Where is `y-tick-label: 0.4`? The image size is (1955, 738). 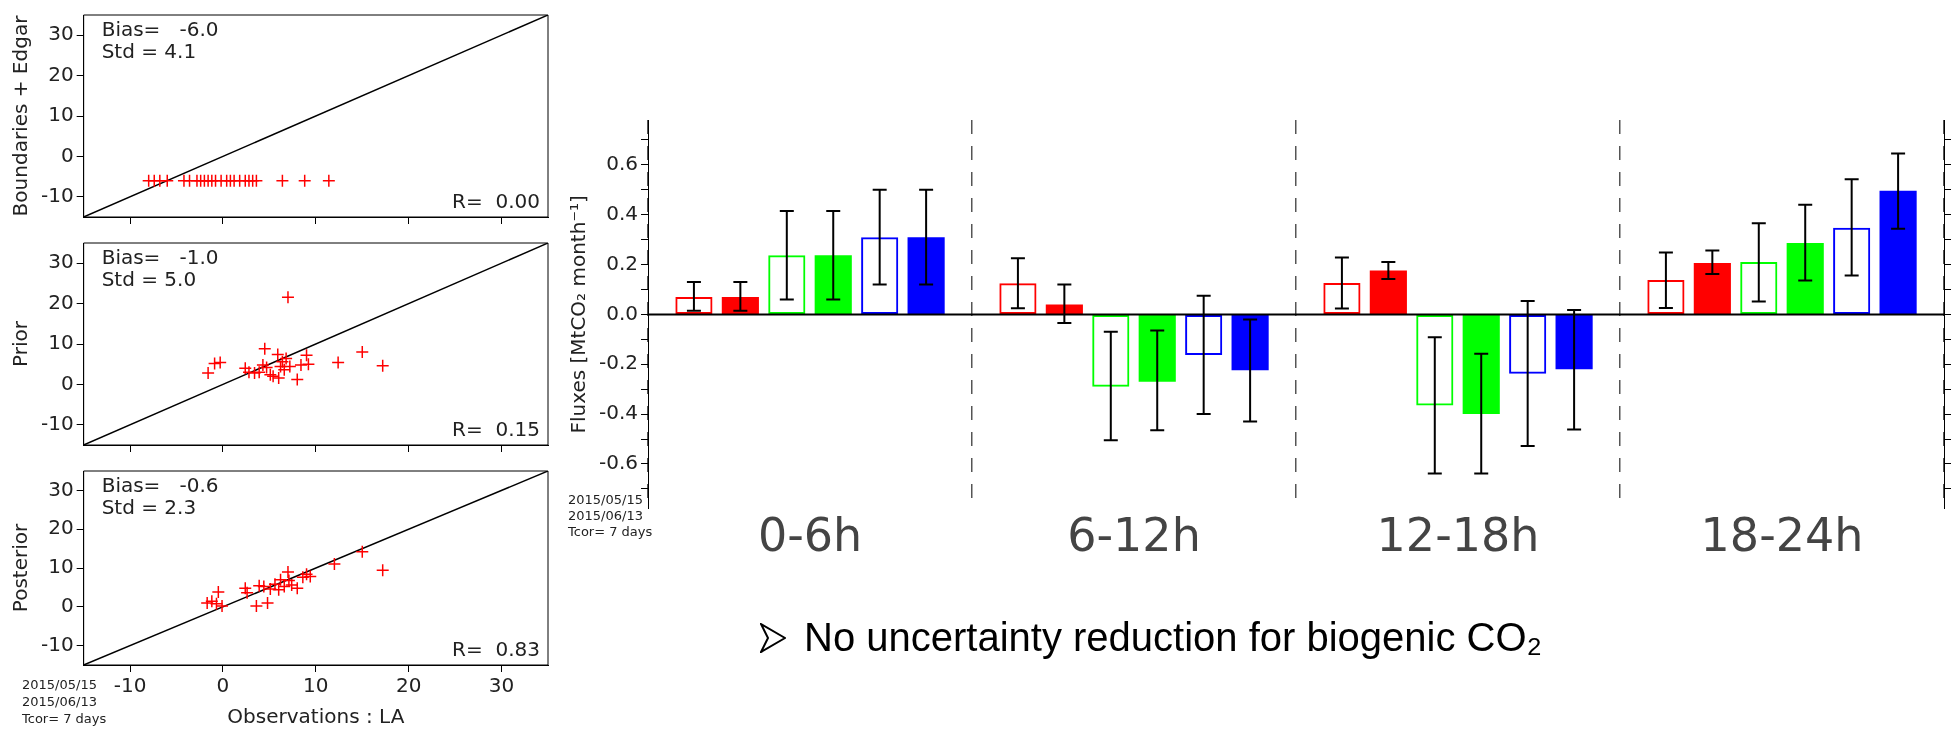 y-tick-label: 0.4 is located at coordinates (622, 212).